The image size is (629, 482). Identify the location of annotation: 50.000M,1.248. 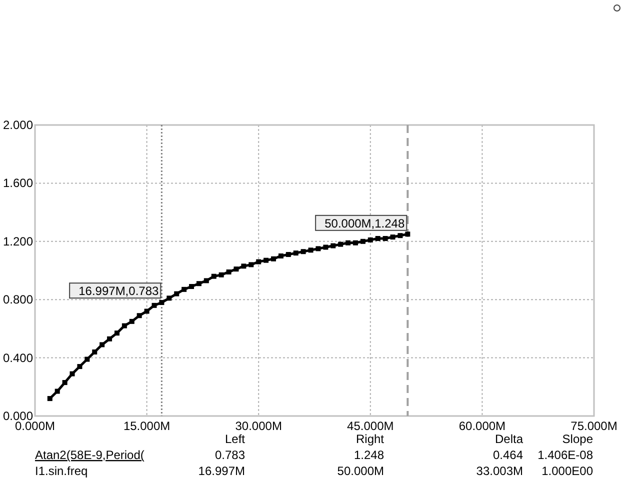
(364, 223).